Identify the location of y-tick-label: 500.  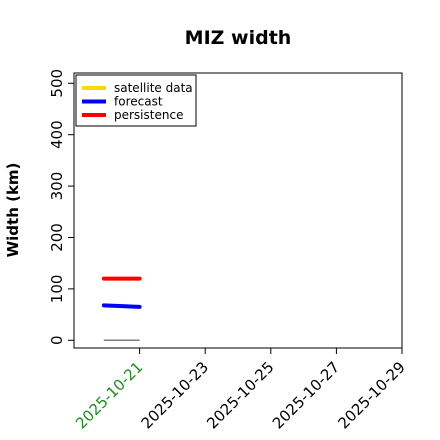
(57, 83).